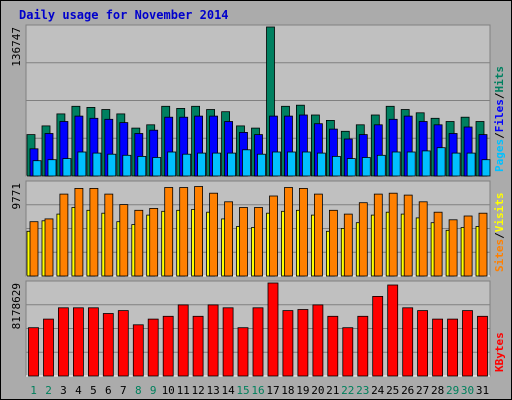 The width and height of the screenshot is (512, 400). What do you see at coordinates (63, 390) in the screenshot?
I see `x-tick-day-3: 3` at bounding box center [63, 390].